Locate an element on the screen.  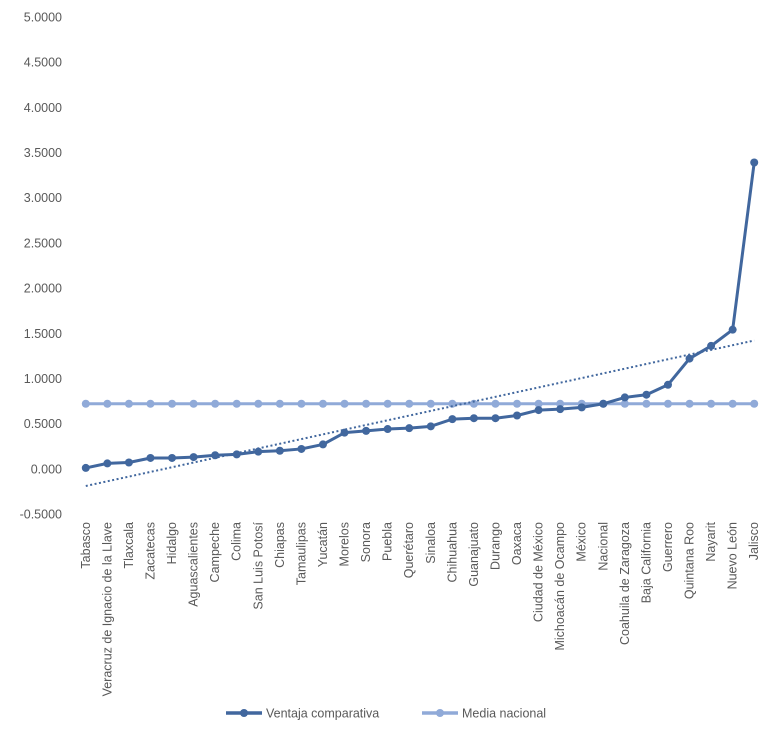
x-tick-label: Veracruz de Ignacio de la Llave is located at coordinates (107, 609).